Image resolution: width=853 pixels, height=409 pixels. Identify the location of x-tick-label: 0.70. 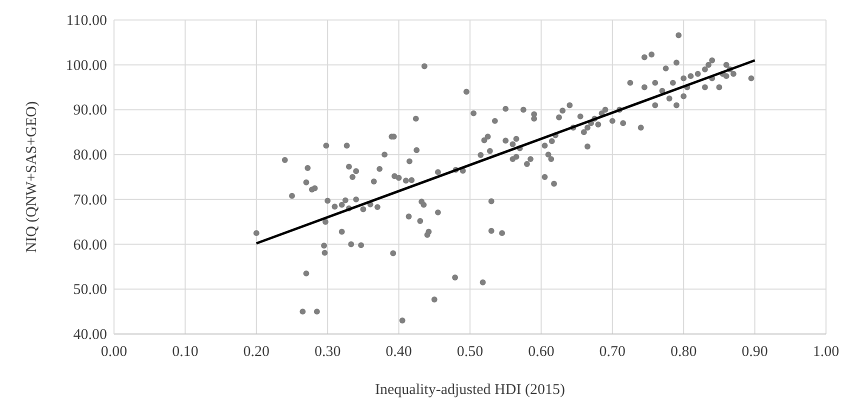
(612, 352).